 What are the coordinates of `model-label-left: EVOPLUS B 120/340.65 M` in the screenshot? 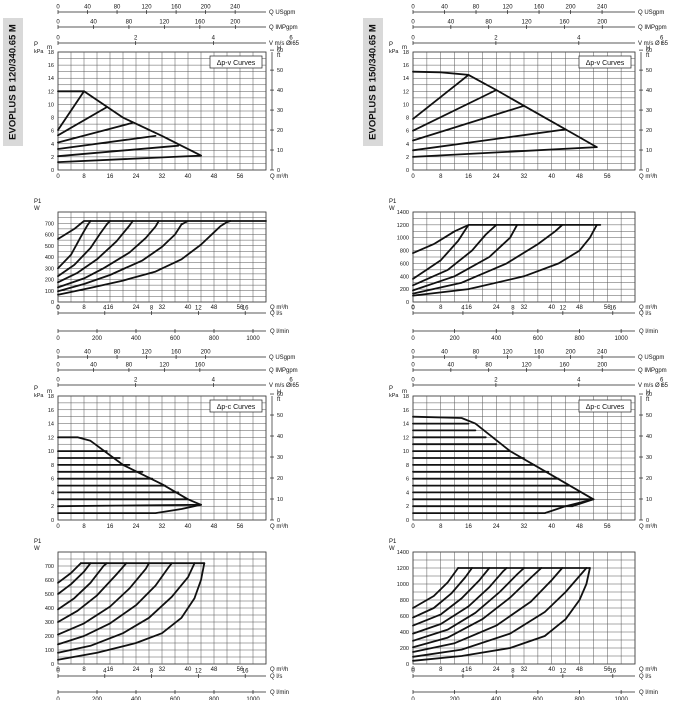 It's located at (13, 82).